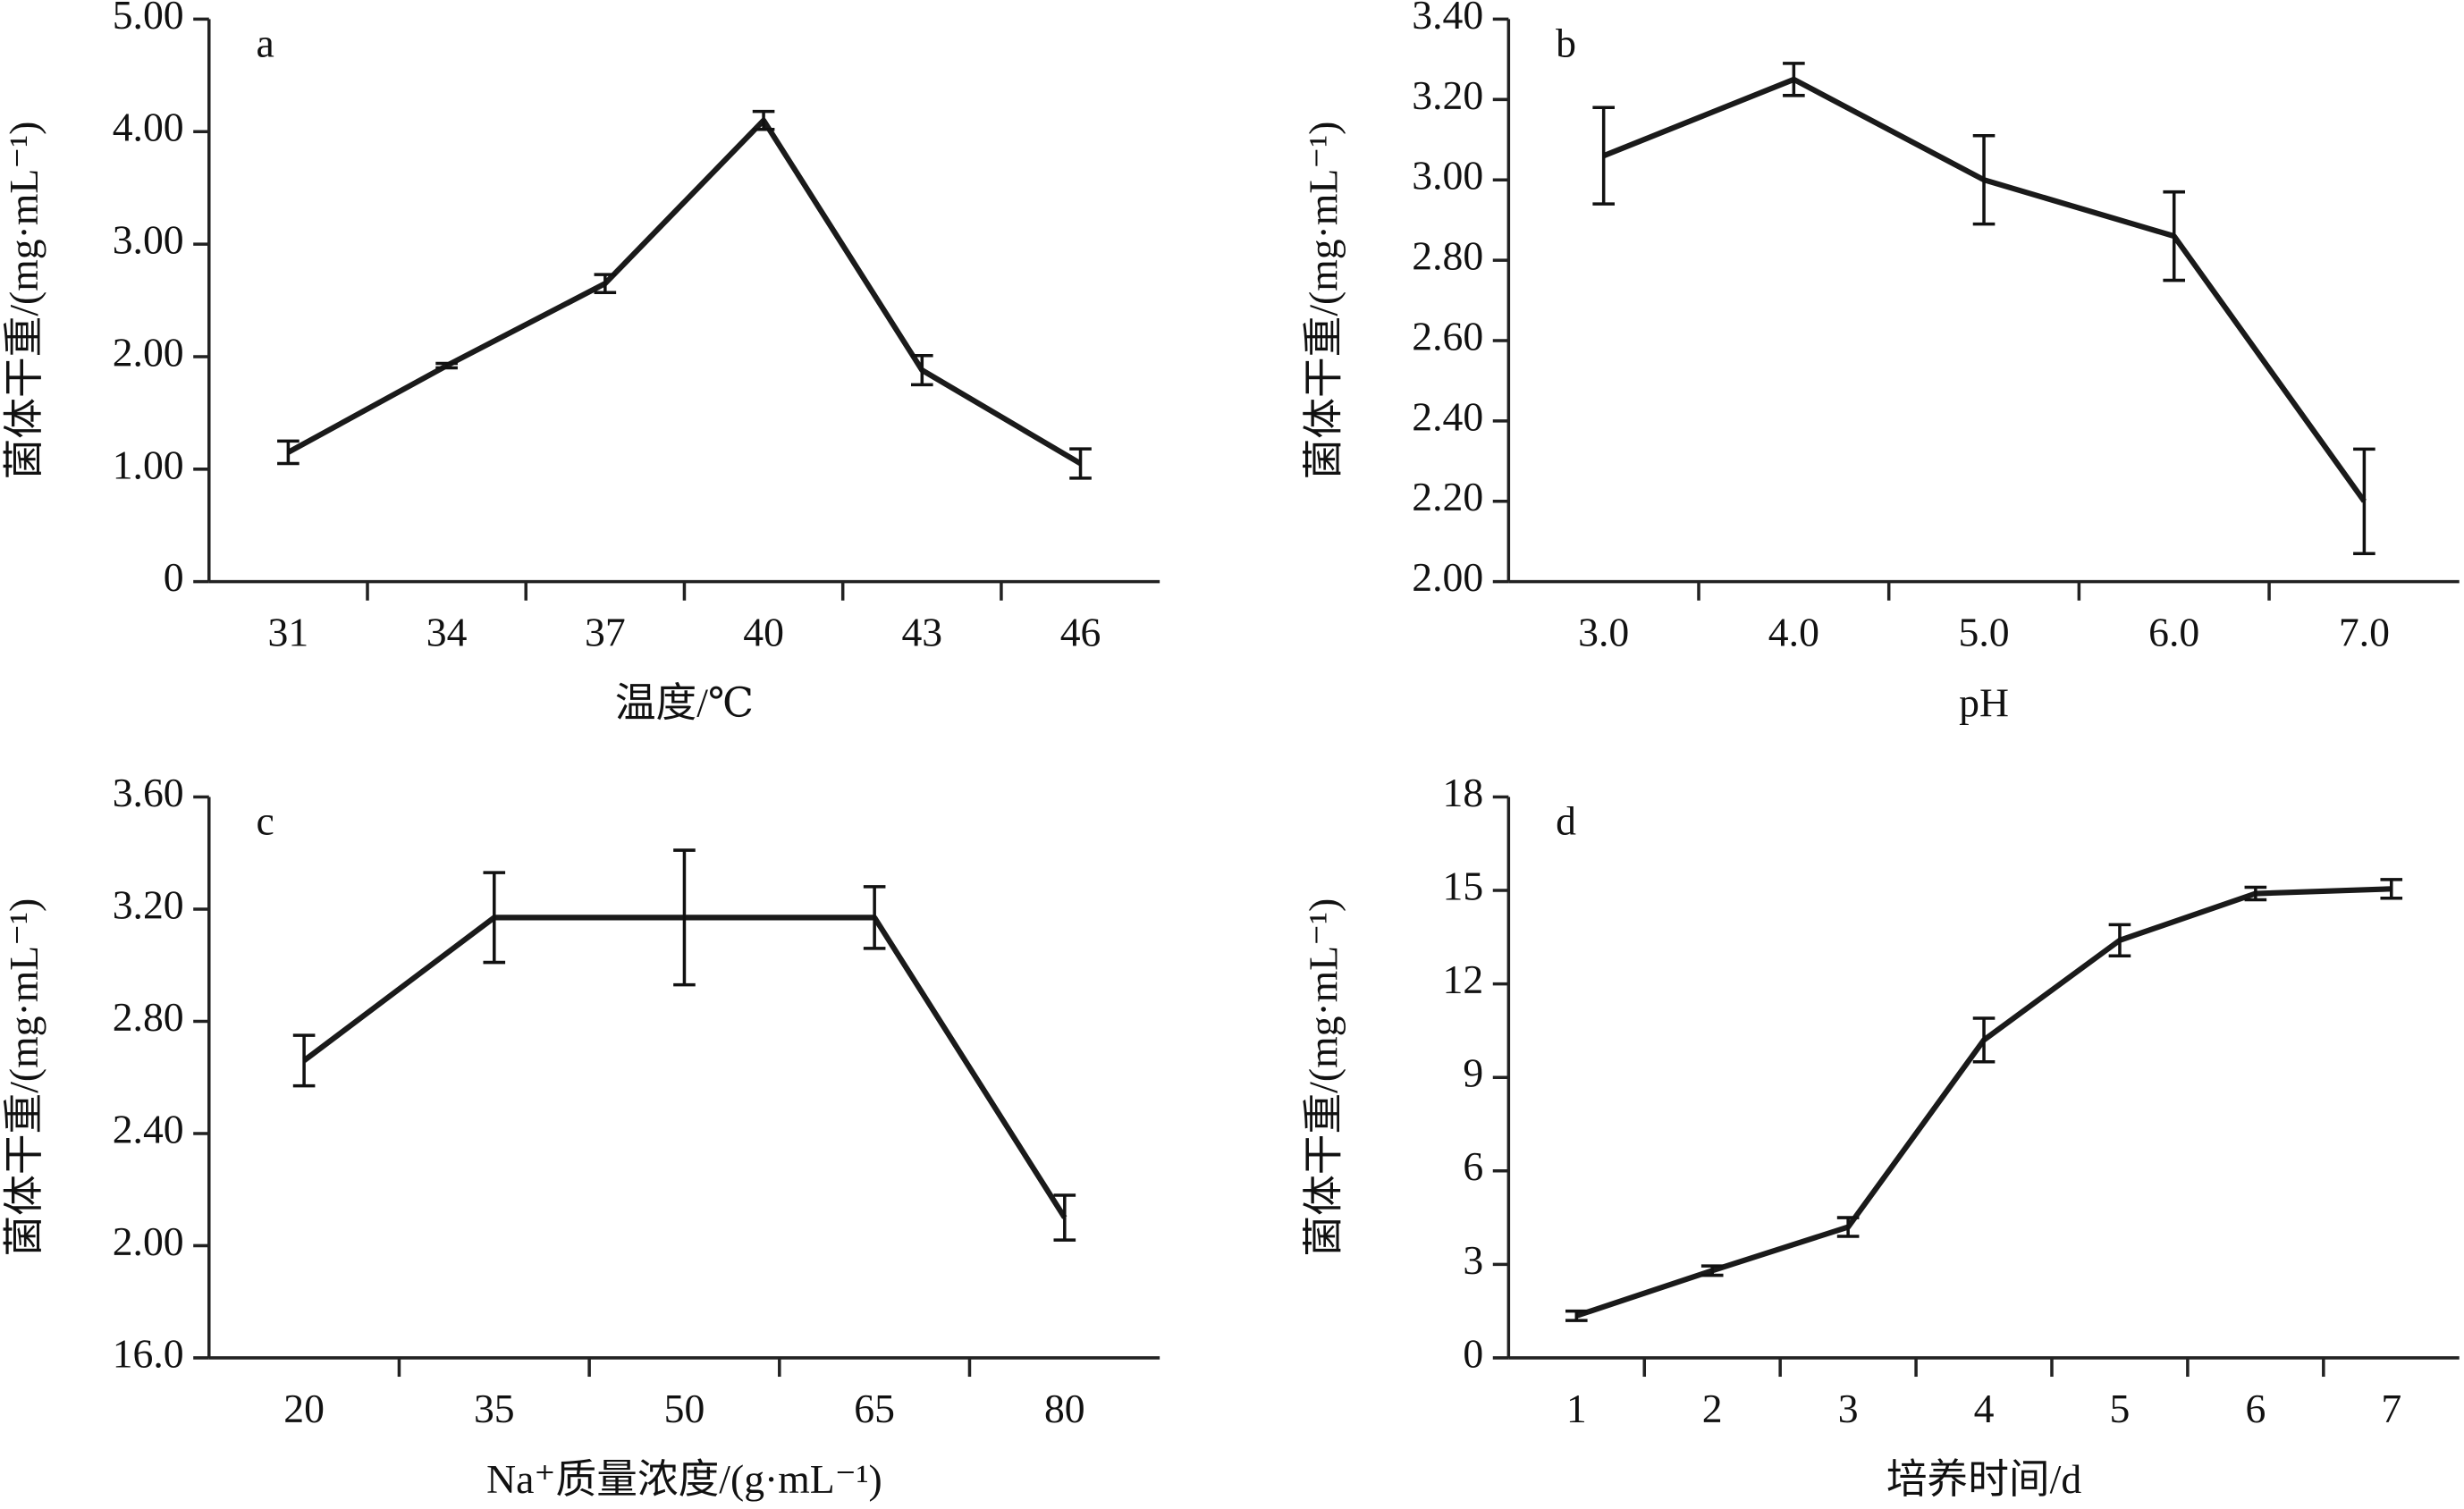 Image resolution: width=2464 pixels, height=1509 pixels. What do you see at coordinates (148, 792) in the screenshot?
I see `y-tick-label: 3.60` at bounding box center [148, 792].